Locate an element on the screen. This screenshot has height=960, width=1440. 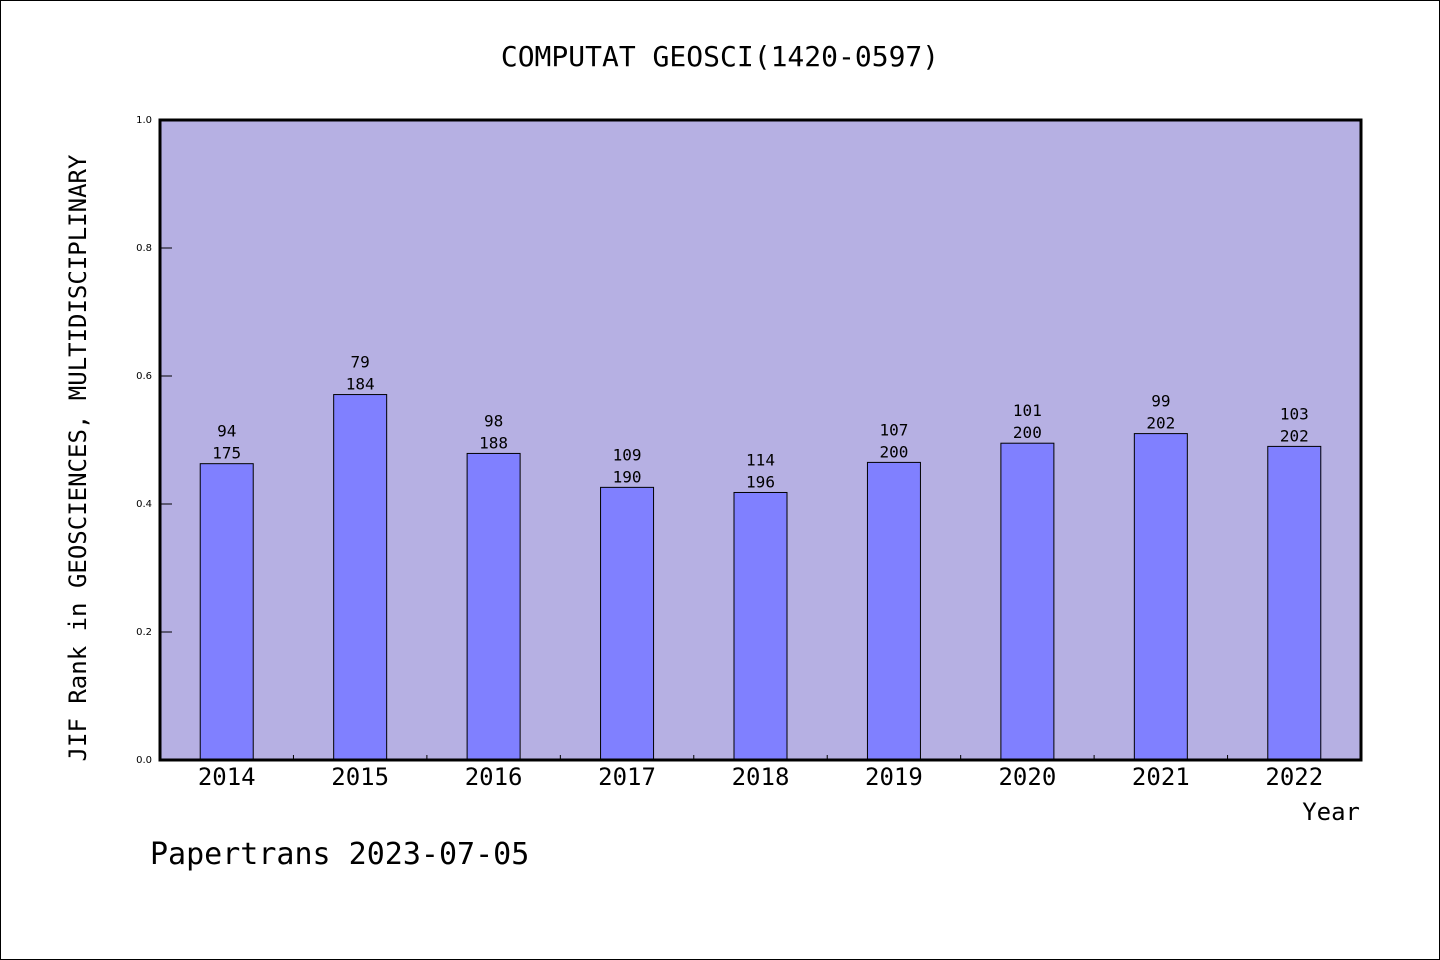
y-tick-label: 1.0 is located at coordinates (144, 120).